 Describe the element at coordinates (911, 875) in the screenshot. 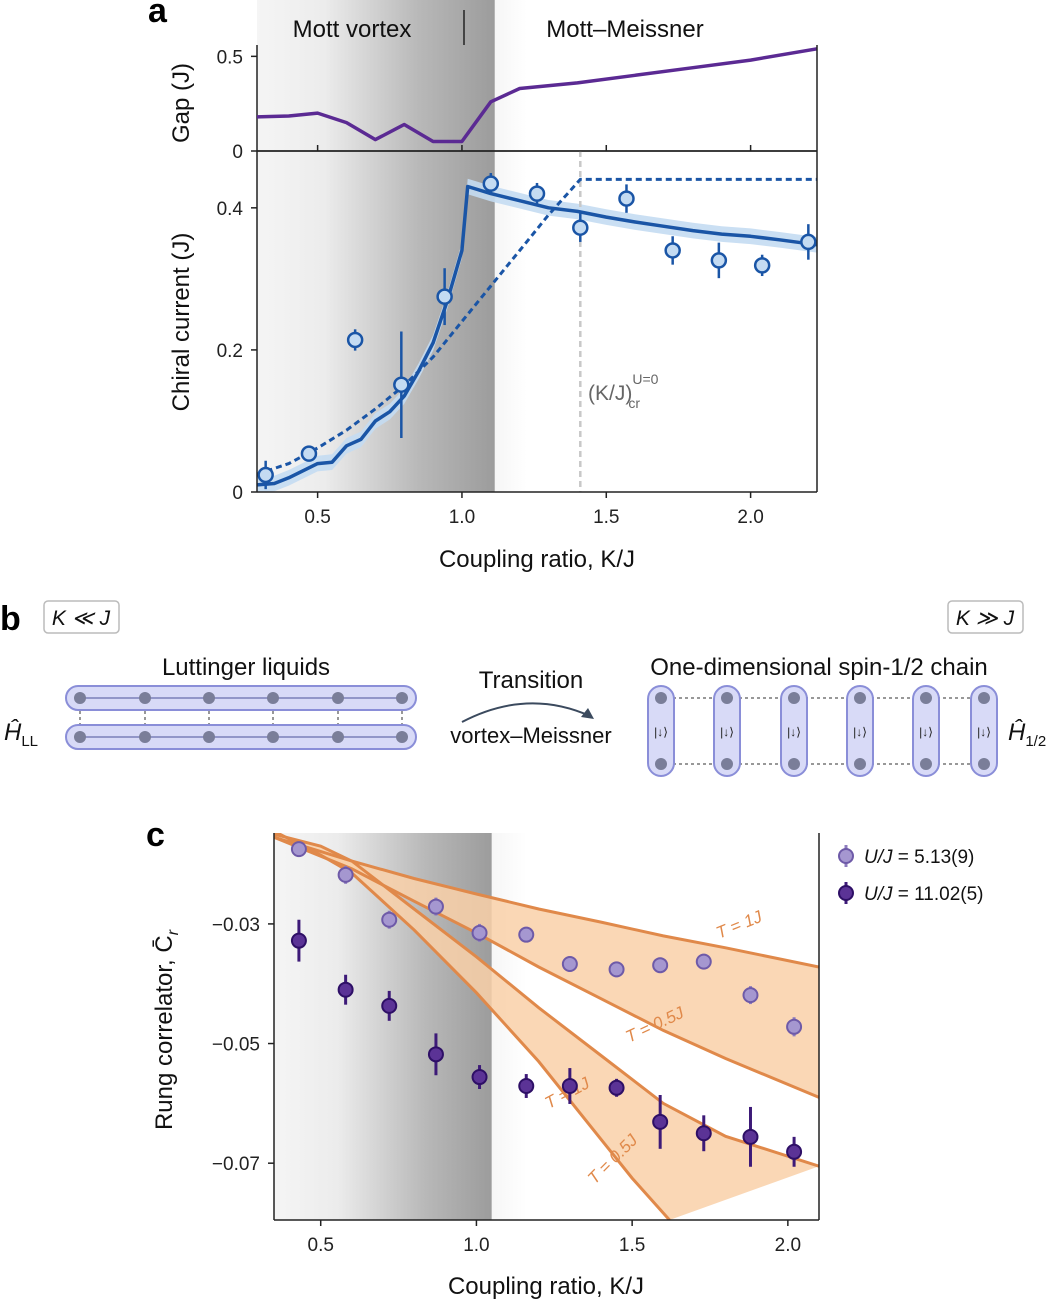

I see `legend: U/J = 5.13(9) U/J = 11.02(5)` at that location.